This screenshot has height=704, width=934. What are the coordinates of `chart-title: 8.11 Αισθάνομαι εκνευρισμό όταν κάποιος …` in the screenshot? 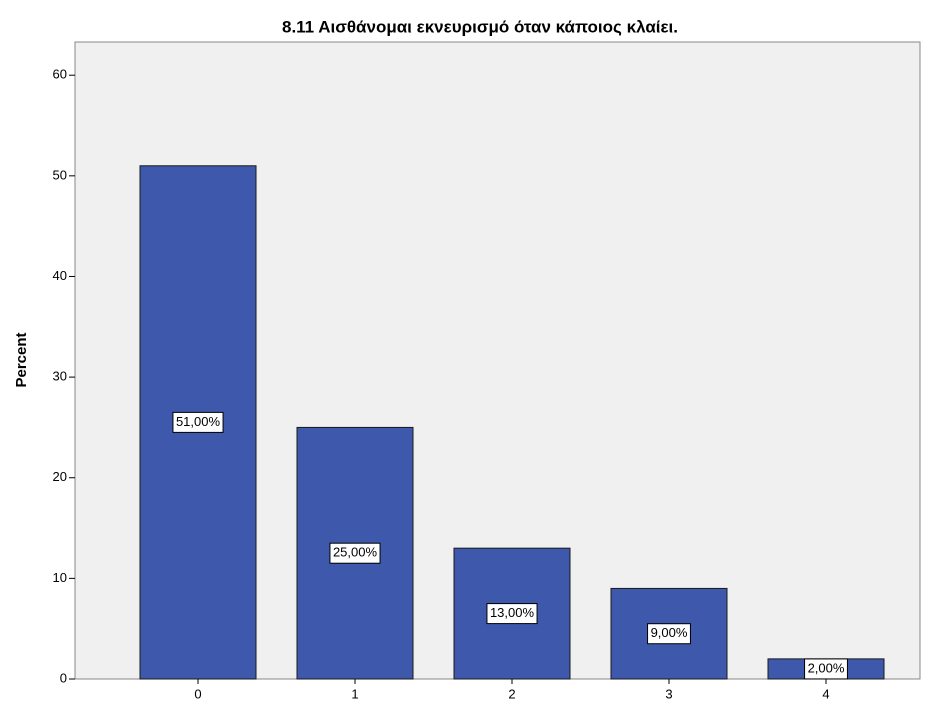 It's located at (480, 26).